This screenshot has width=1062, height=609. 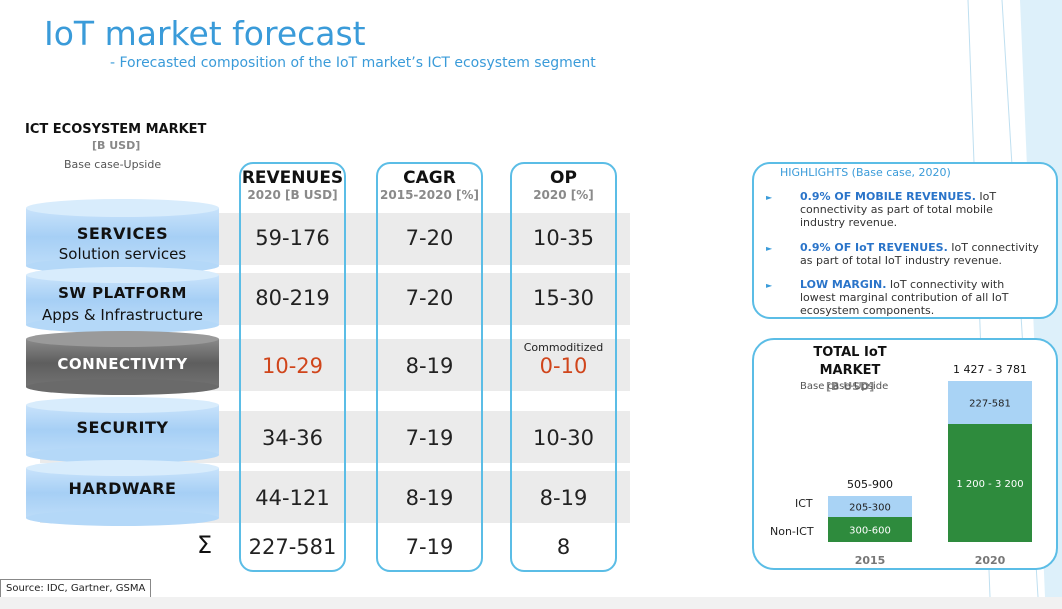 I want to click on data-label-non-ict: 300-600, so click(x=870, y=531).